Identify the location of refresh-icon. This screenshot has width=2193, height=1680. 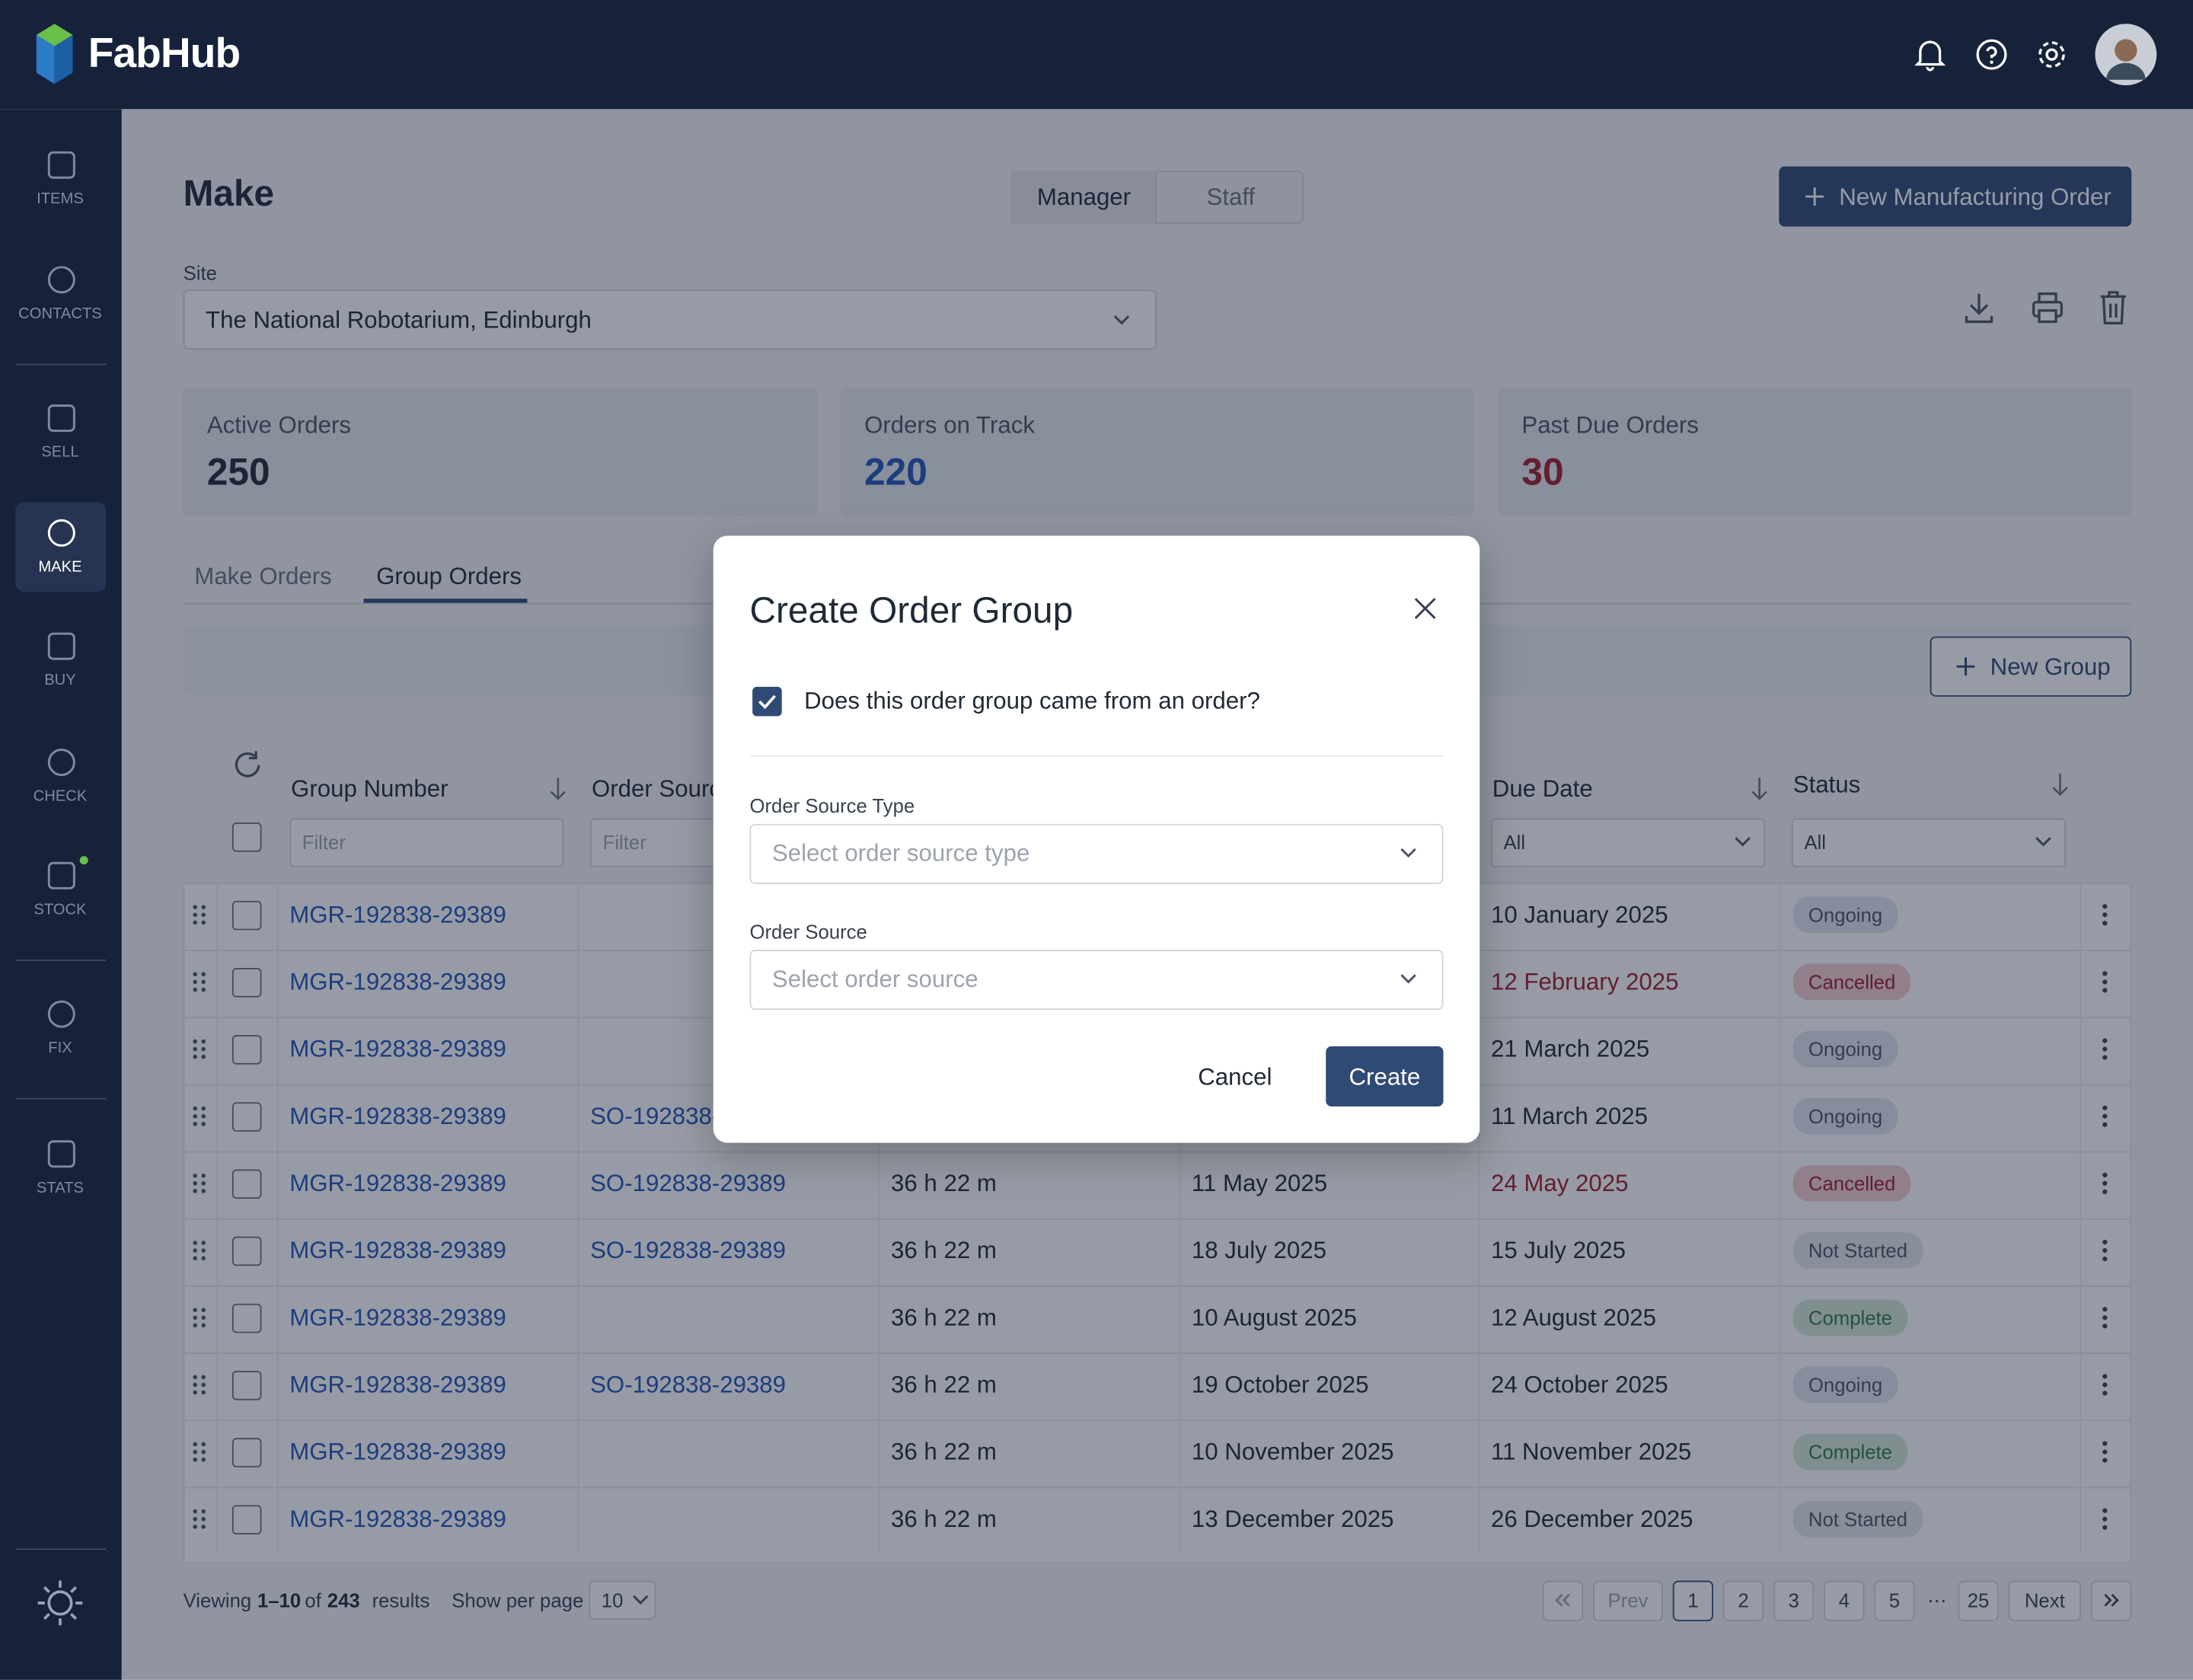
(247, 764).